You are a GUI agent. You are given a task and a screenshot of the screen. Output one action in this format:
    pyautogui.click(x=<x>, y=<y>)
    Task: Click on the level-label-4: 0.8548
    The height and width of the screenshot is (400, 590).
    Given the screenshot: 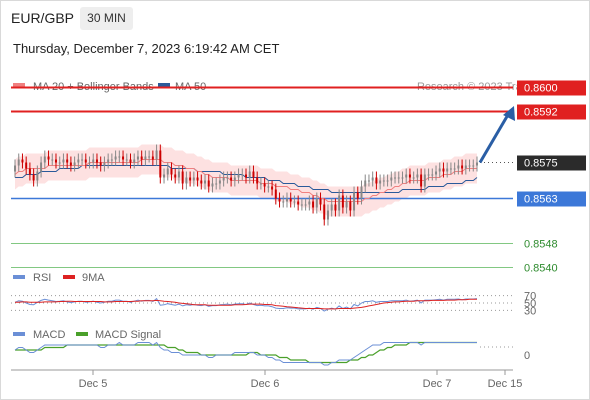 What is the action you would take?
    pyautogui.click(x=541, y=245)
    